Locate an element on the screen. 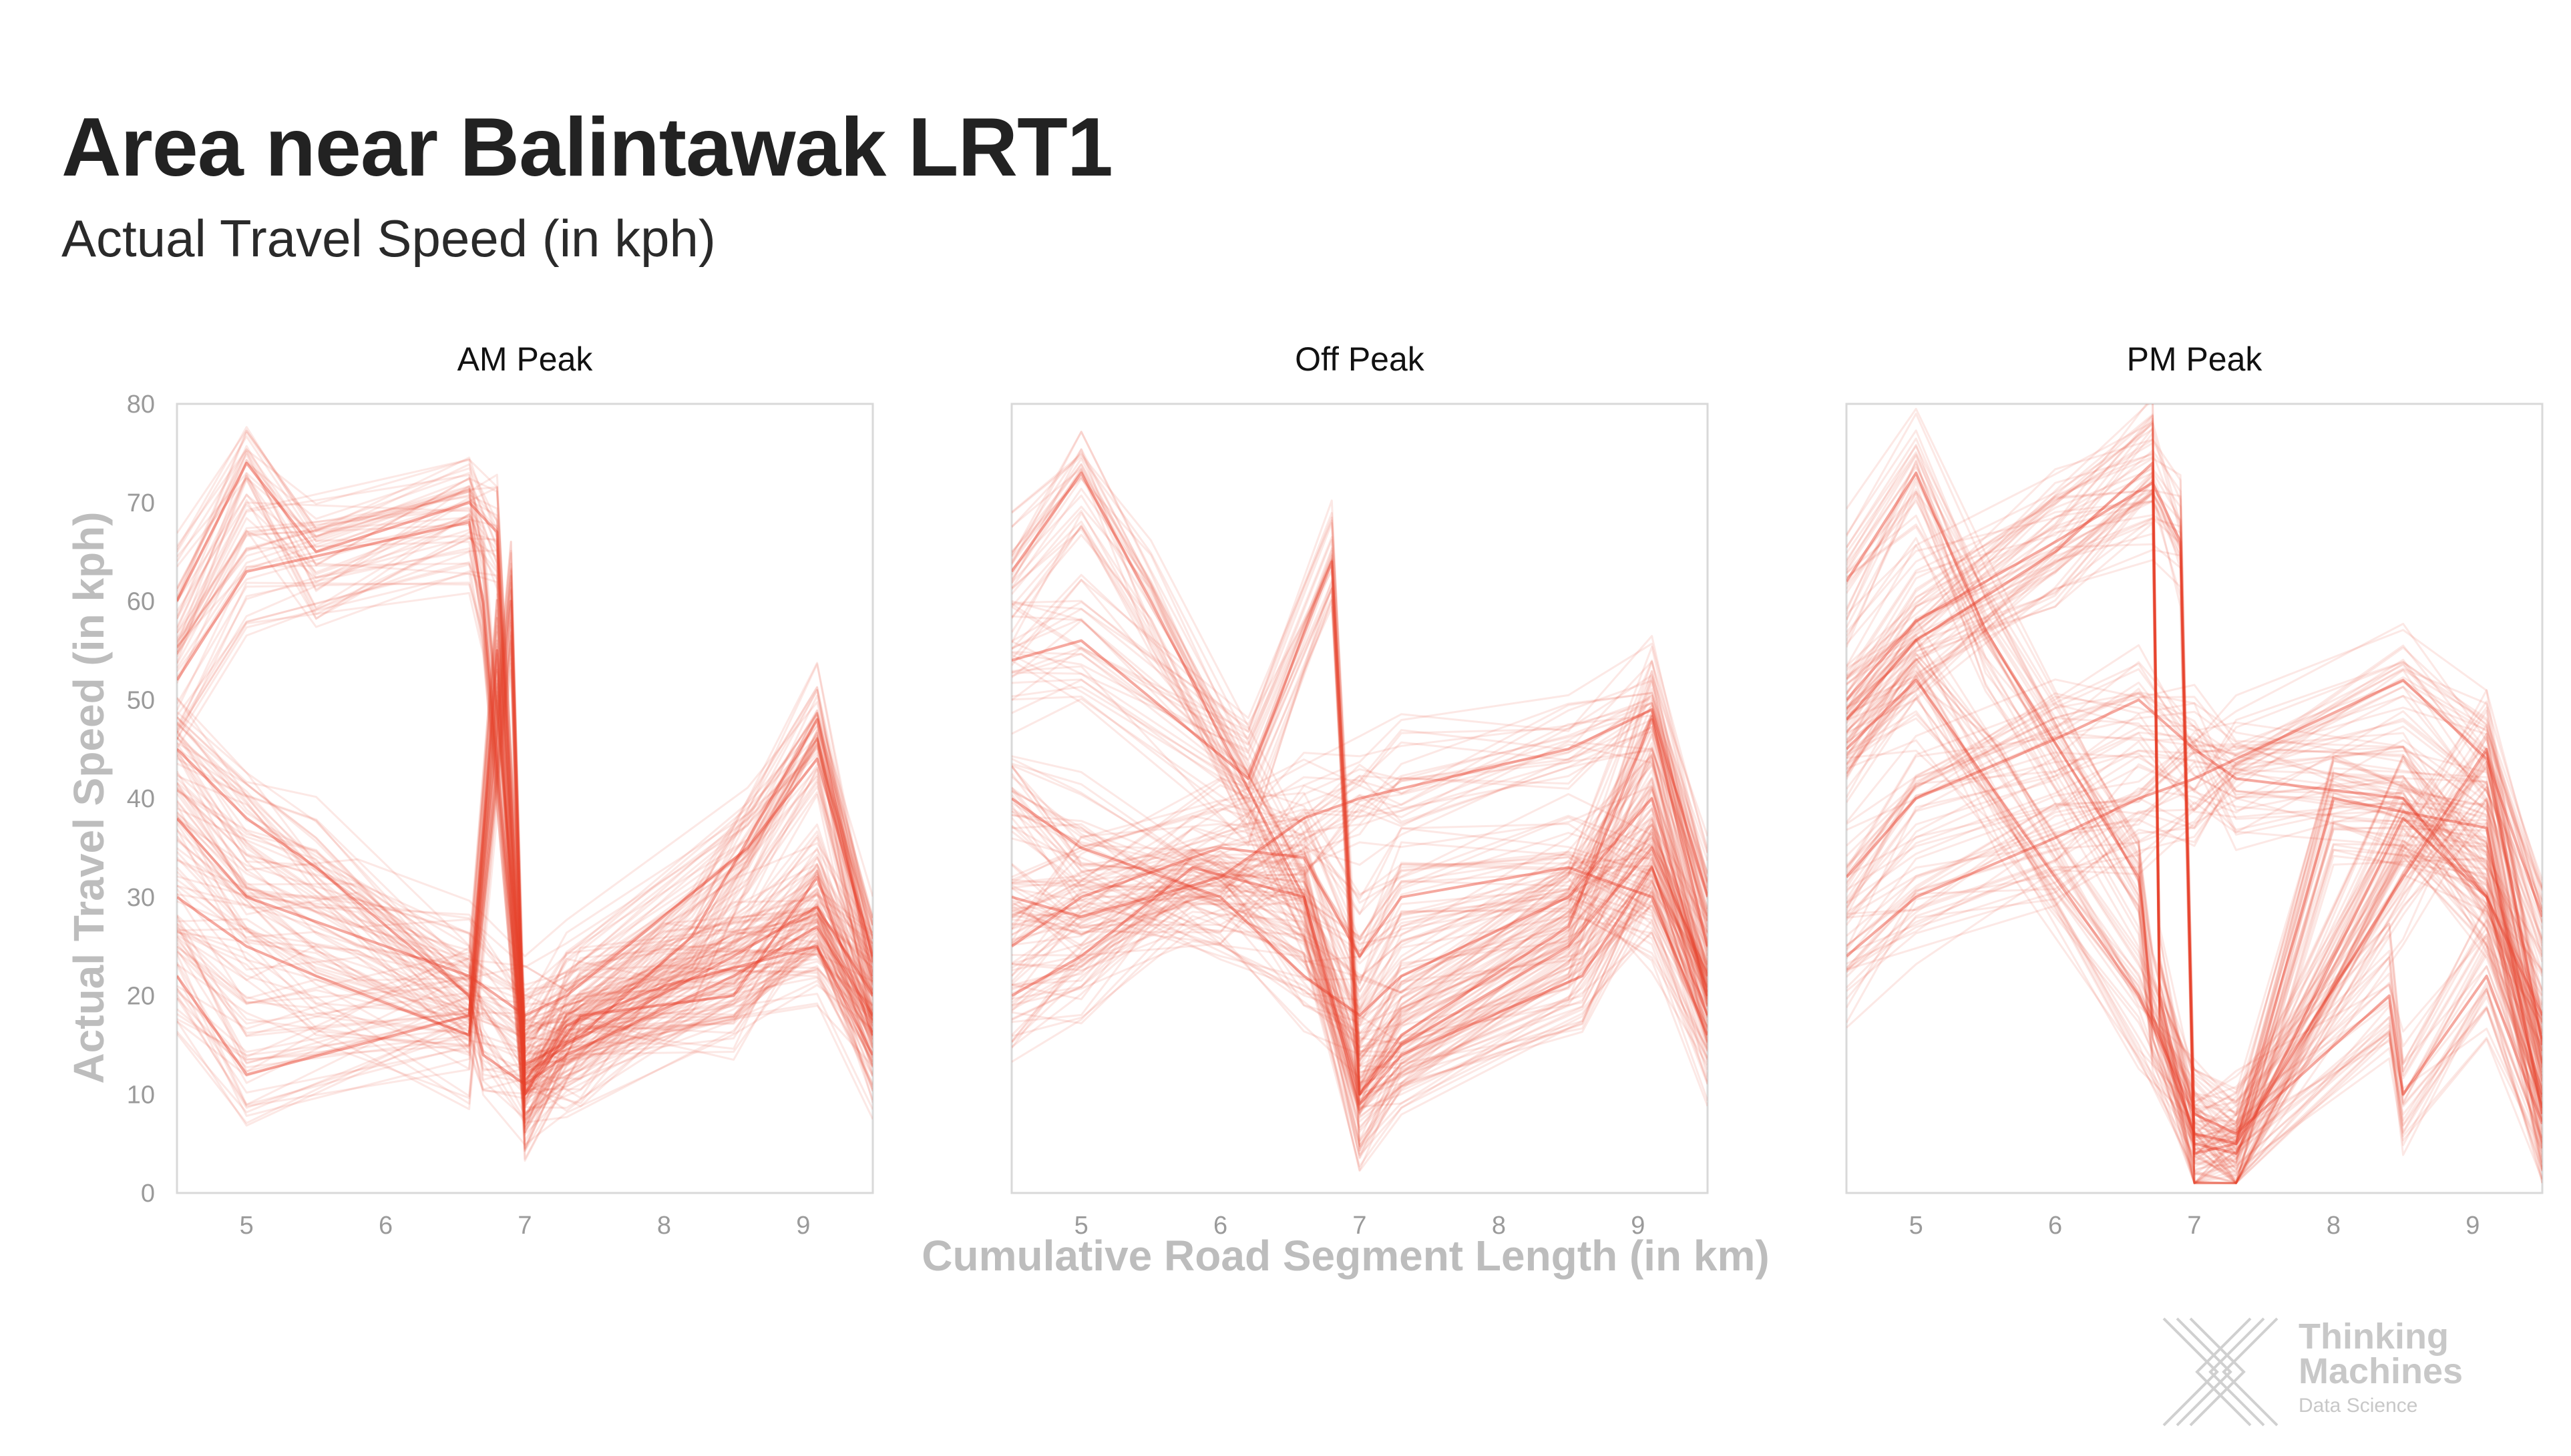 This screenshot has width=2571, height=1456. panel-frame is located at coordinates (525, 799).